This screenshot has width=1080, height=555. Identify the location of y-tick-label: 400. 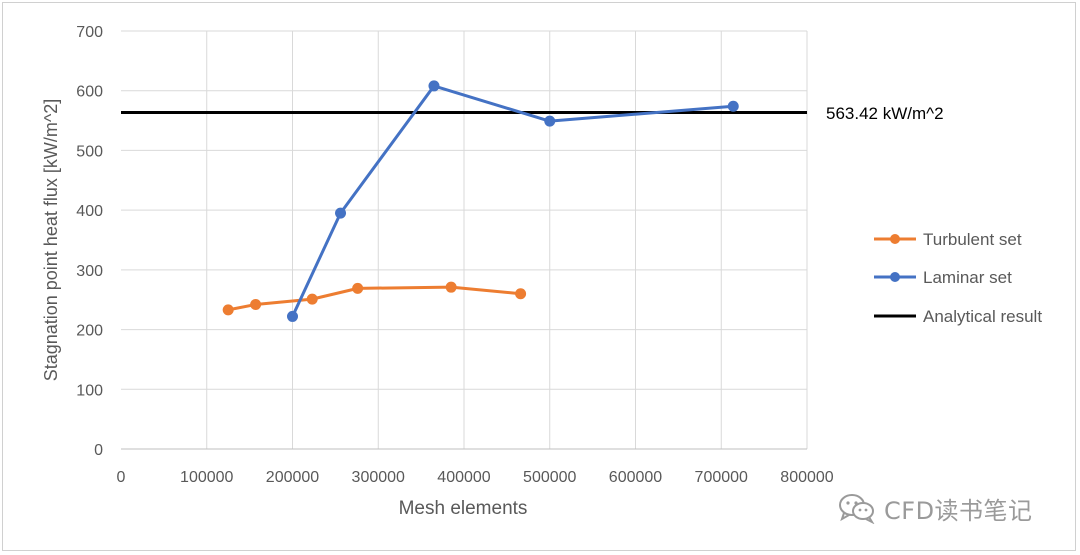
(89, 211).